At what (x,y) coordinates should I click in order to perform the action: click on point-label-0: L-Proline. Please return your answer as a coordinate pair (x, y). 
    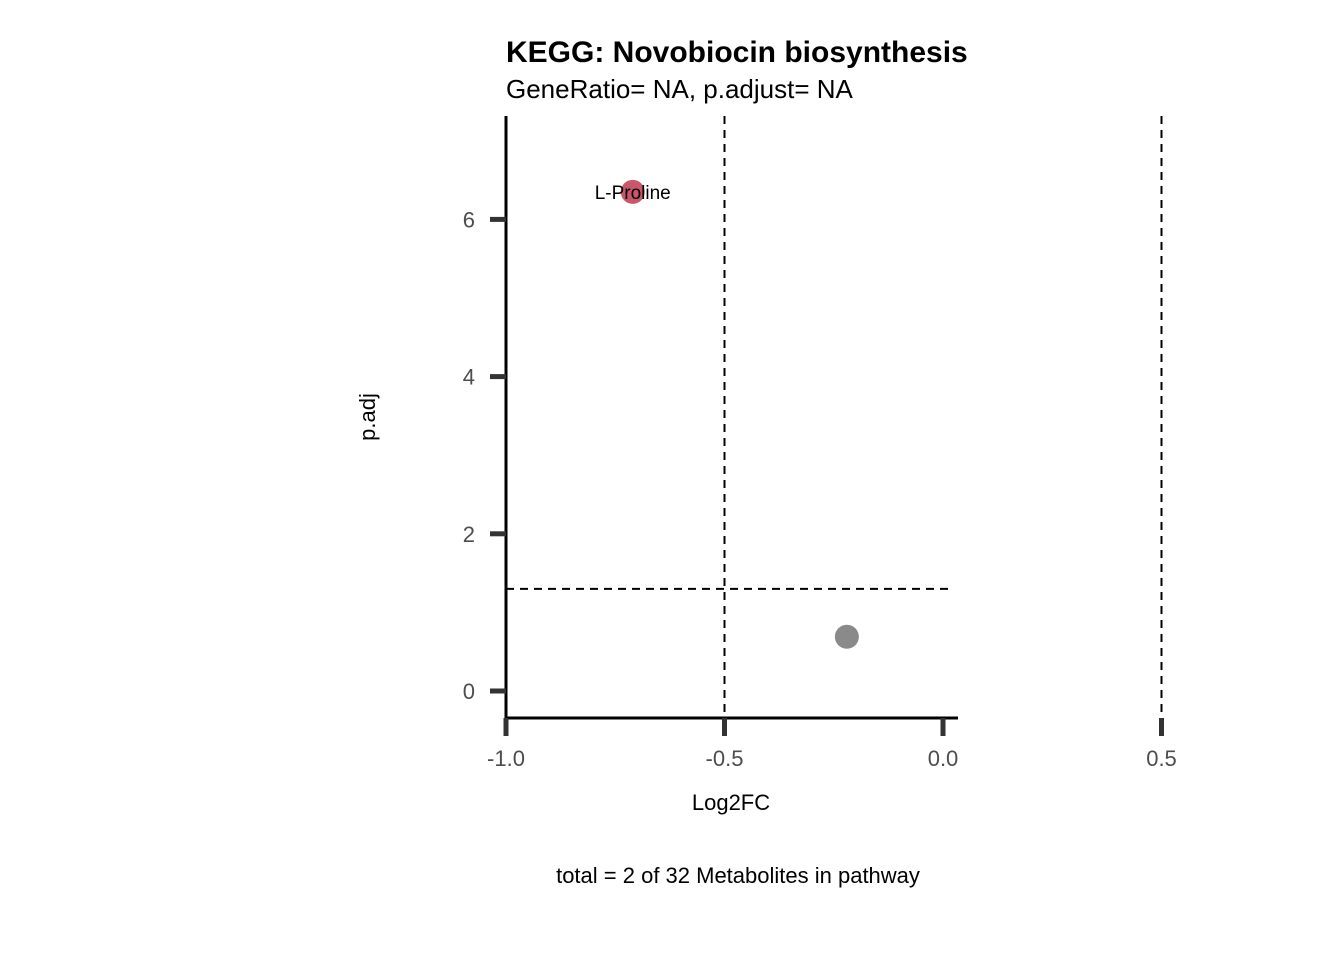
    Looking at the image, I should click on (633, 193).